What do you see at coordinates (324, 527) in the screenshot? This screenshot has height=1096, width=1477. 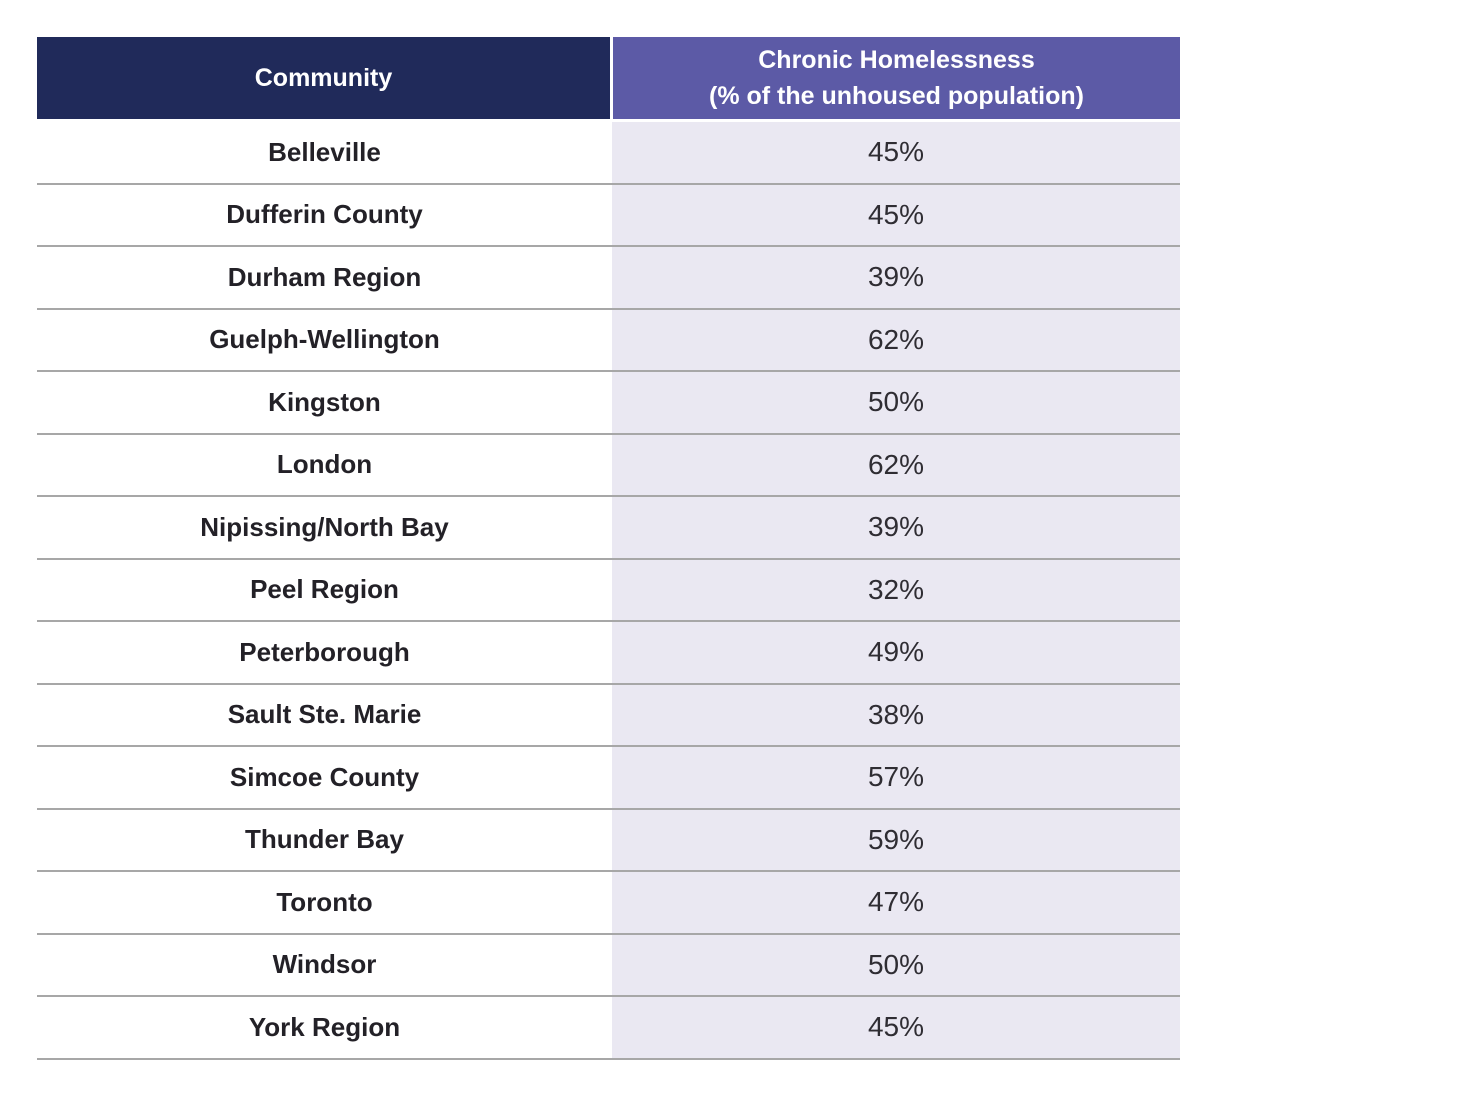 I see `community-cell: Nipissing/North Bay` at bounding box center [324, 527].